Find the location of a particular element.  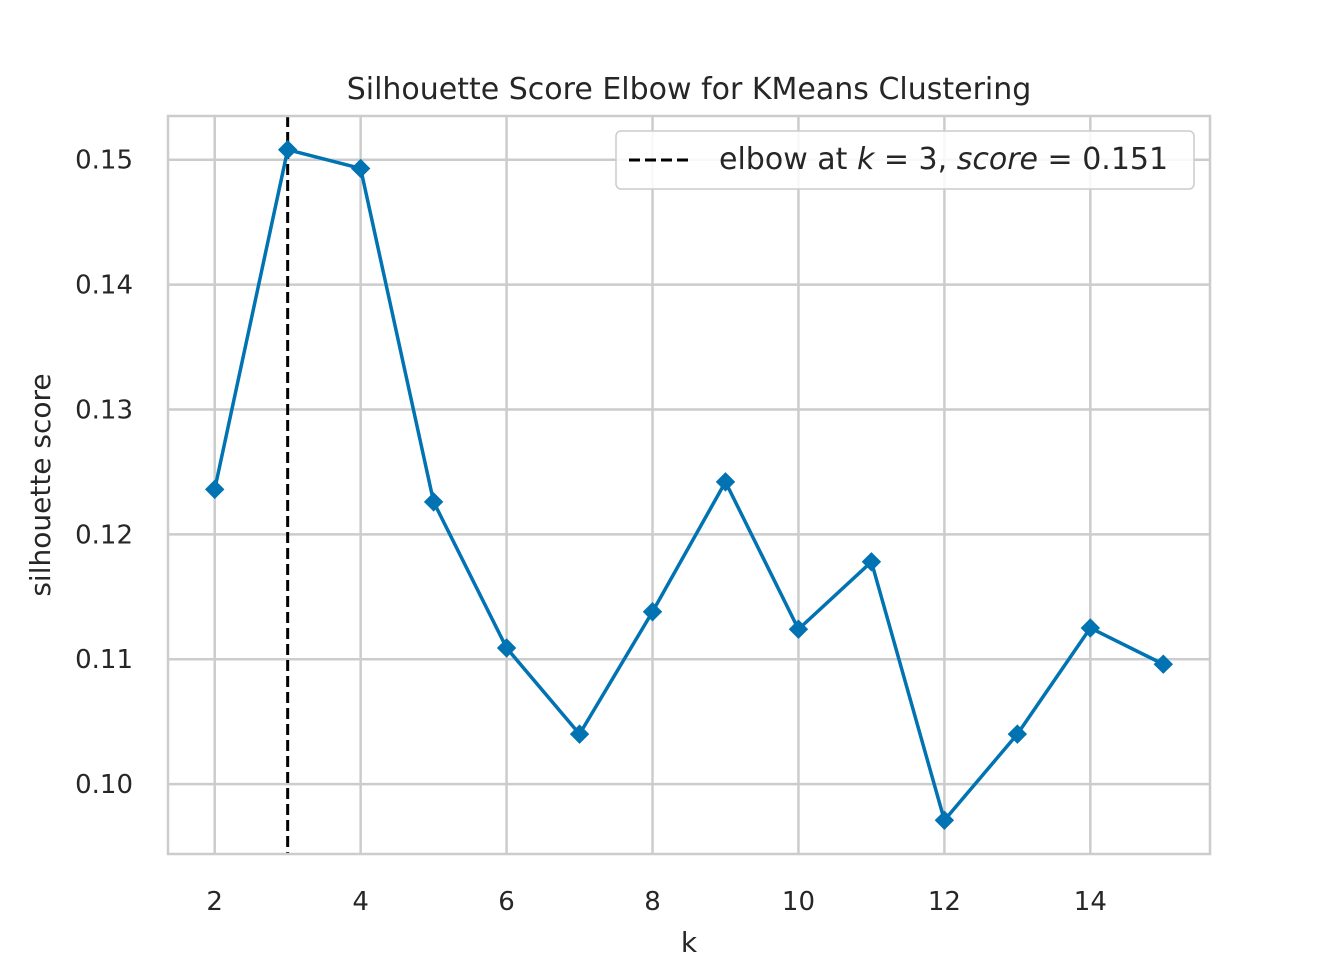

legend-k-value: 3 is located at coordinates (928, 159).